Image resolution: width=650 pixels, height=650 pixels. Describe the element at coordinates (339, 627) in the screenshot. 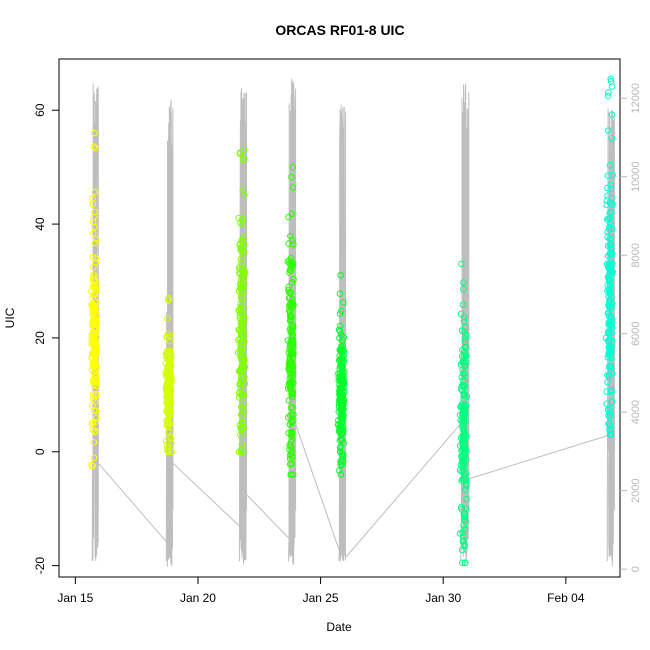

I see `x-axis-label: Date` at that location.